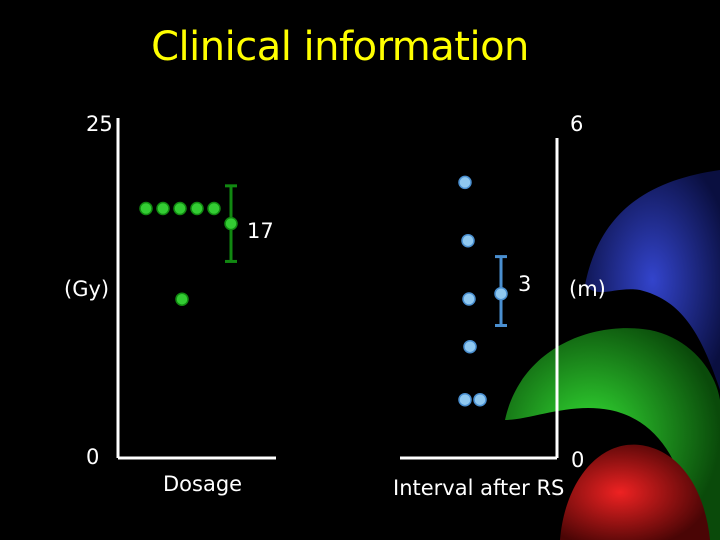 This screenshot has width=720, height=540. What do you see at coordinates (99, 124) in the screenshot?
I see `dosage-ytick-top: 25` at bounding box center [99, 124].